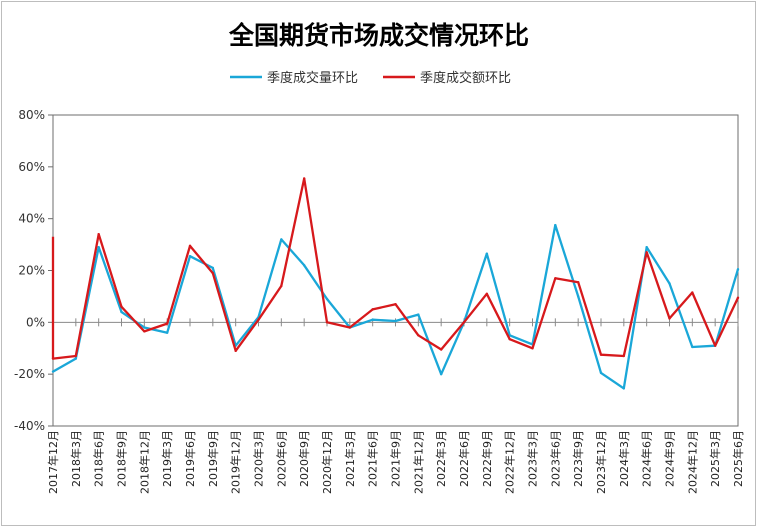  What do you see at coordinates (31, 271) in the screenshot?
I see `y-tick-label: 20%` at bounding box center [31, 271].